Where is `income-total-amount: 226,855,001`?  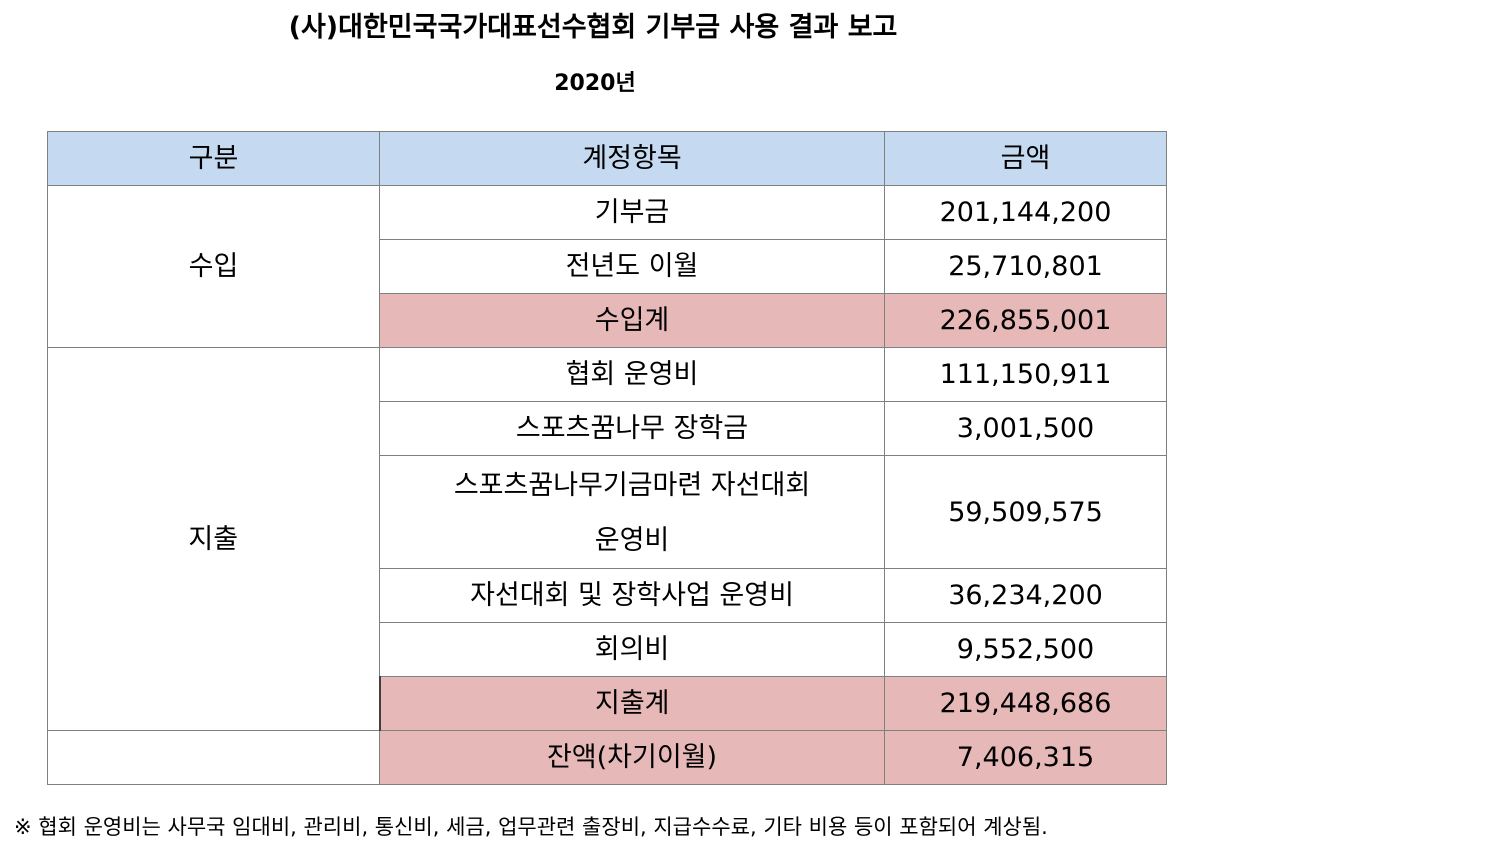 income-total-amount: 226,855,001 is located at coordinates (1025, 320).